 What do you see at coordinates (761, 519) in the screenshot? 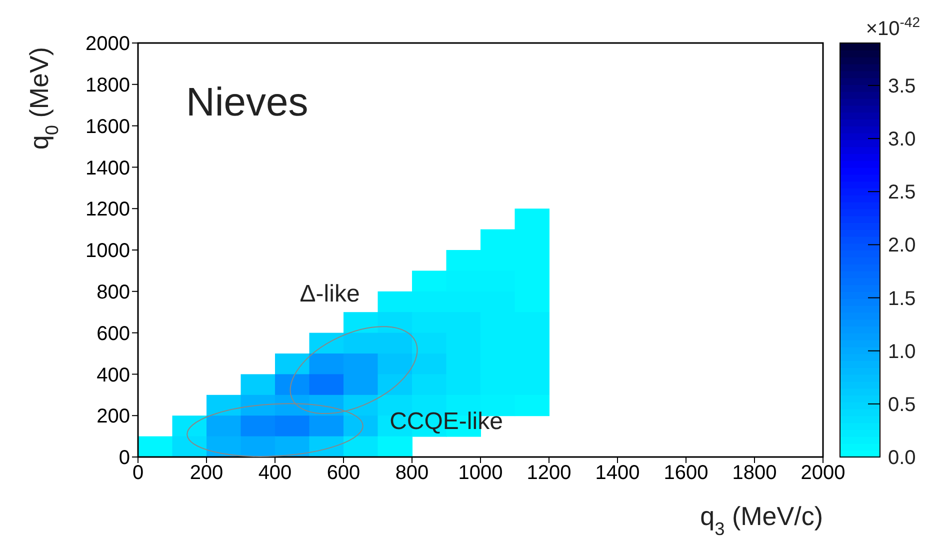
I see `x-axis-title: q$_{3}$ (MeV/c)` at bounding box center [761, 519].